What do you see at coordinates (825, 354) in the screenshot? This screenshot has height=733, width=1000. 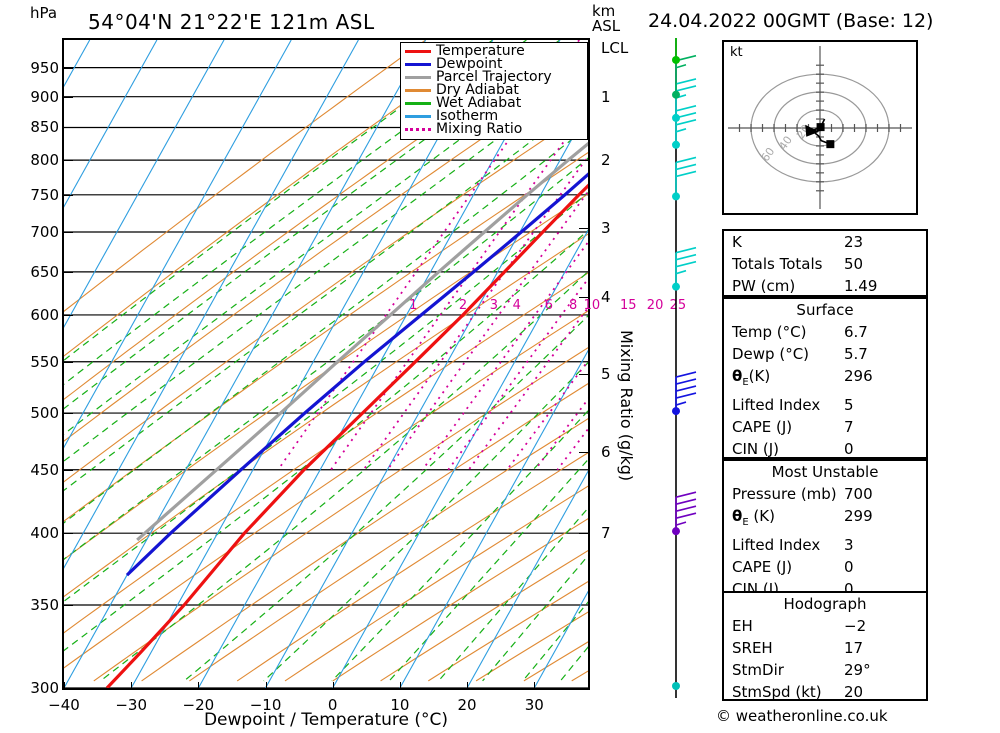 I see `surface-row: Dewp (°C) 5.7` at bounding box center [825, 354].